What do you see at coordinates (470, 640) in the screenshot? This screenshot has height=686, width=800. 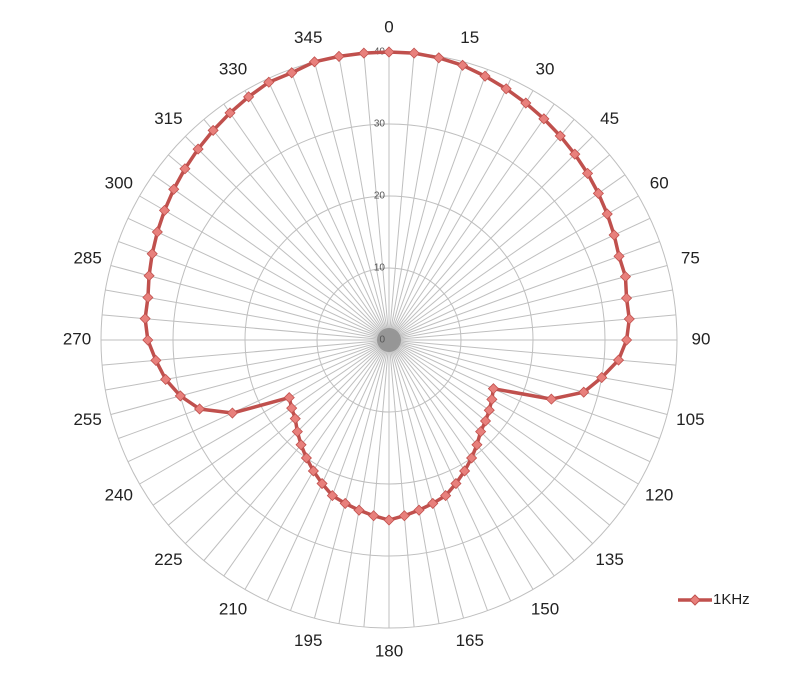 I see `category-label: 165` at bounding box center [470, 640].